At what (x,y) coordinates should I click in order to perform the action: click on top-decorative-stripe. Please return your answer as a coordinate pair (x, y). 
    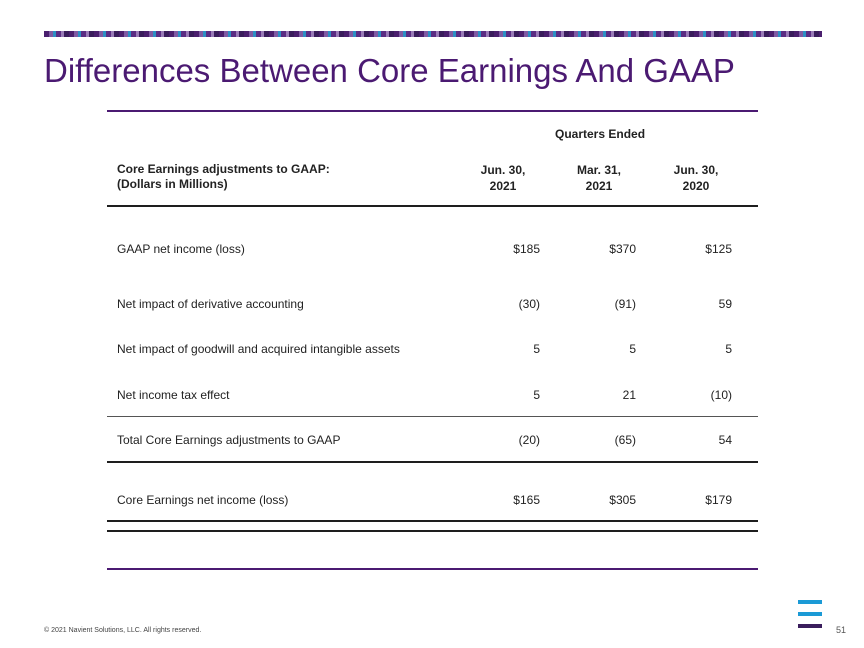
    Looking at the image, I should click on (433, 34).